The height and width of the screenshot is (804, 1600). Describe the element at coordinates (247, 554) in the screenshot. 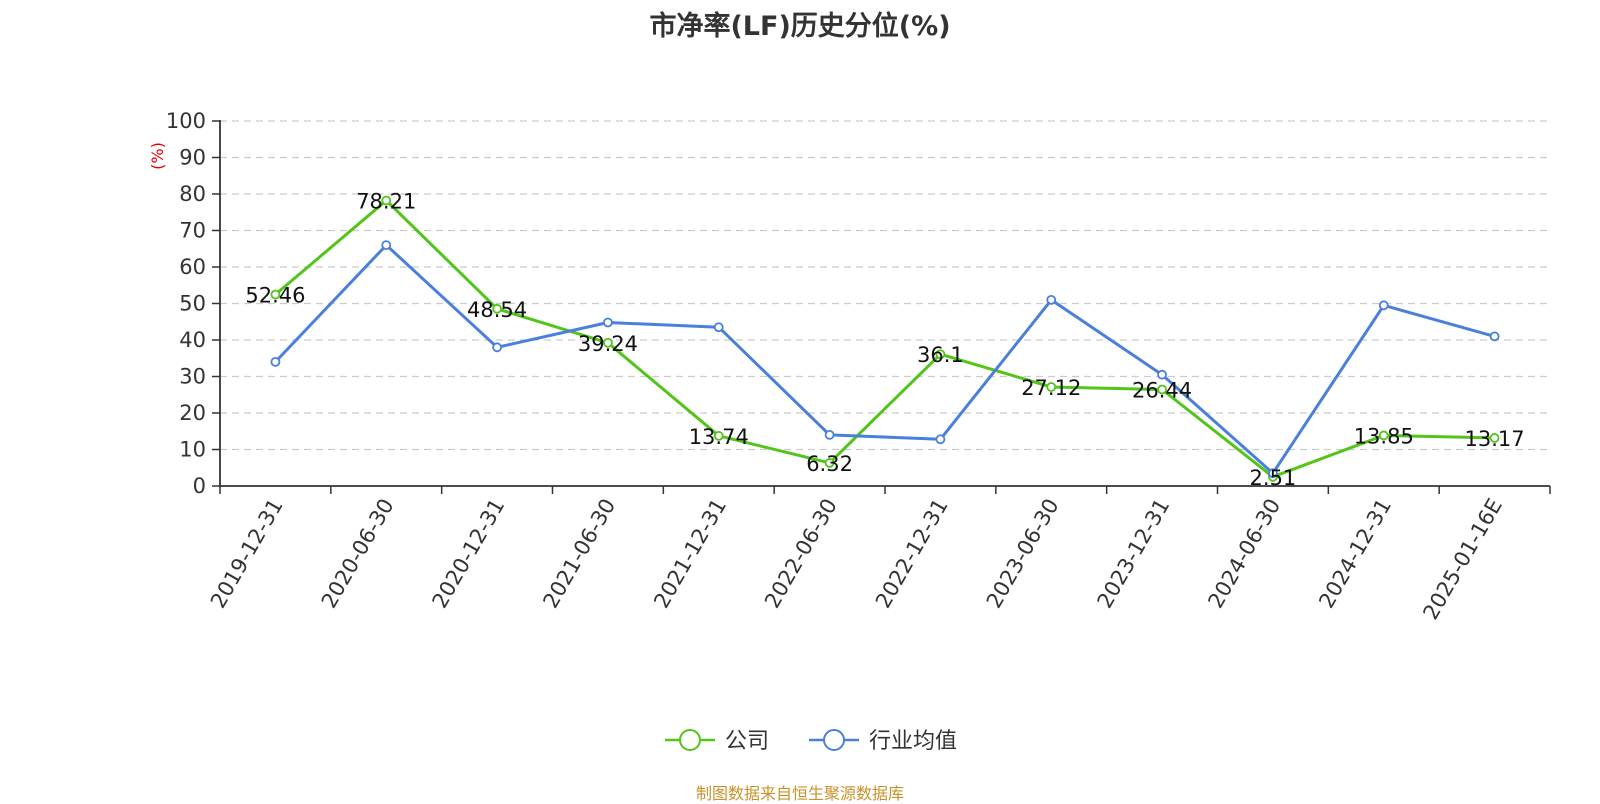

I see `x-tick-label: 2019-12-31` at that location.